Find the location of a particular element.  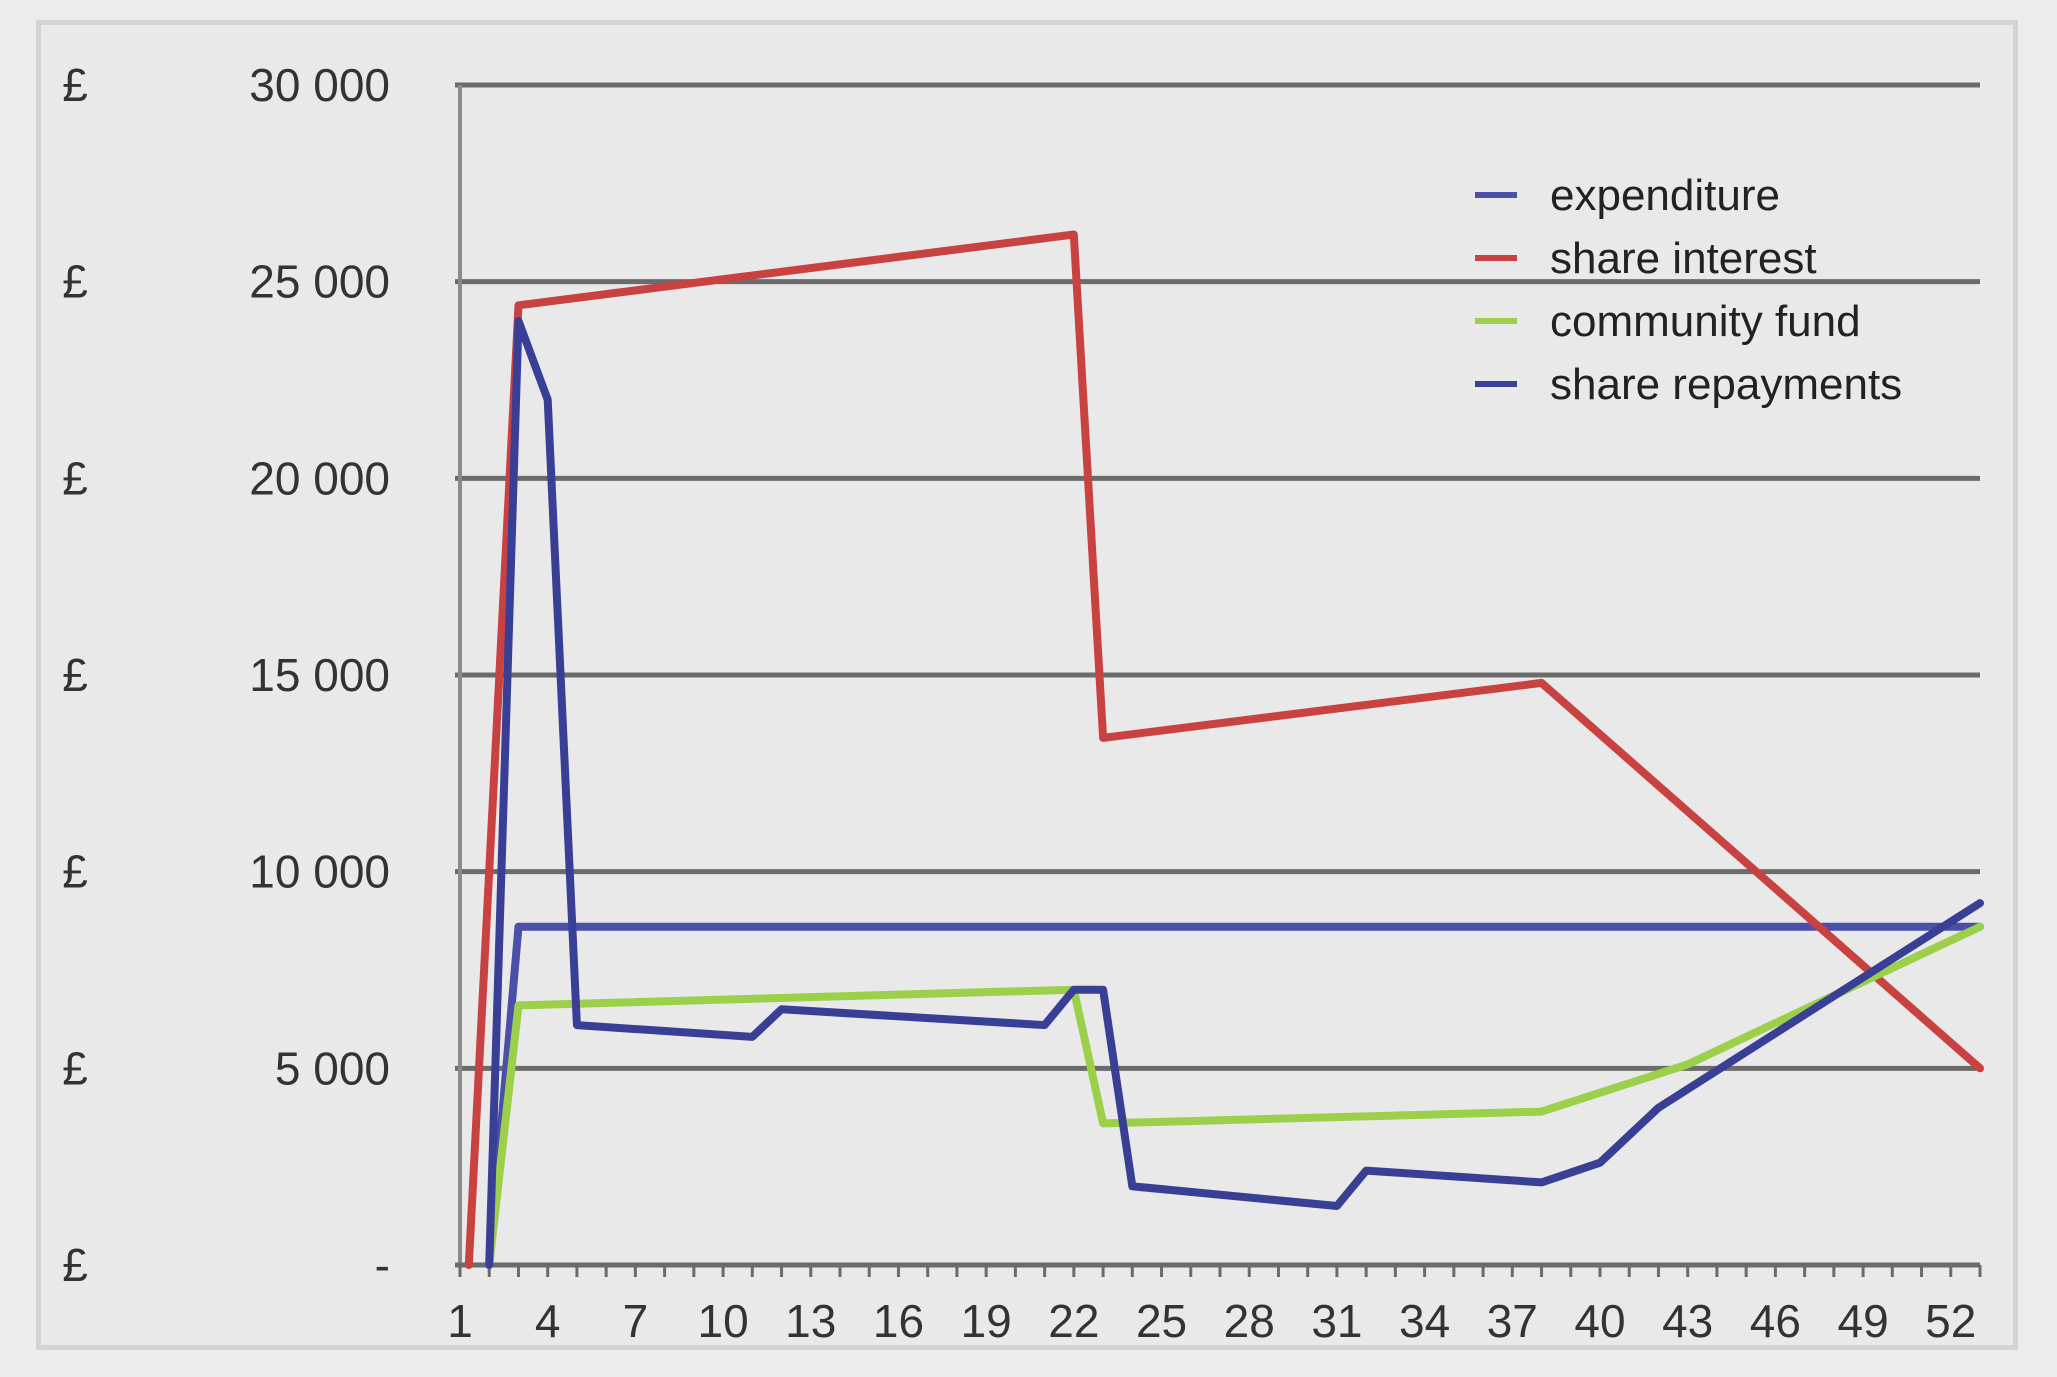

y-tick-label: 10 000 is located at coordinates (319, 872).